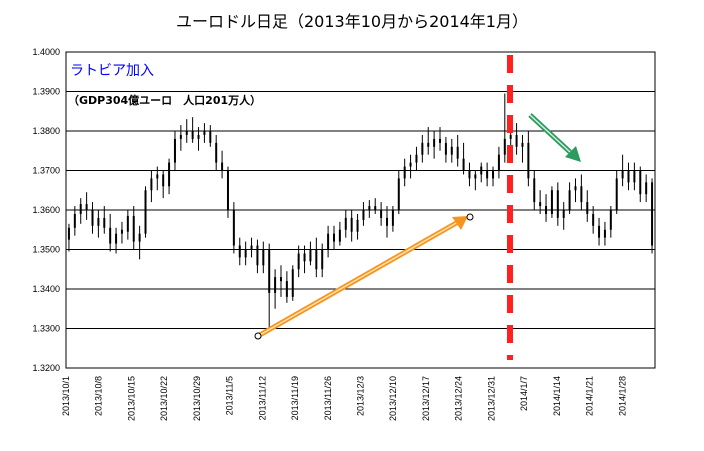 The image size is (704, 451). What do you see at coordinates (131, 398) in the screenshot?
I see `x-tick-label: 2013/10/15` at bounding box center [131, 398].